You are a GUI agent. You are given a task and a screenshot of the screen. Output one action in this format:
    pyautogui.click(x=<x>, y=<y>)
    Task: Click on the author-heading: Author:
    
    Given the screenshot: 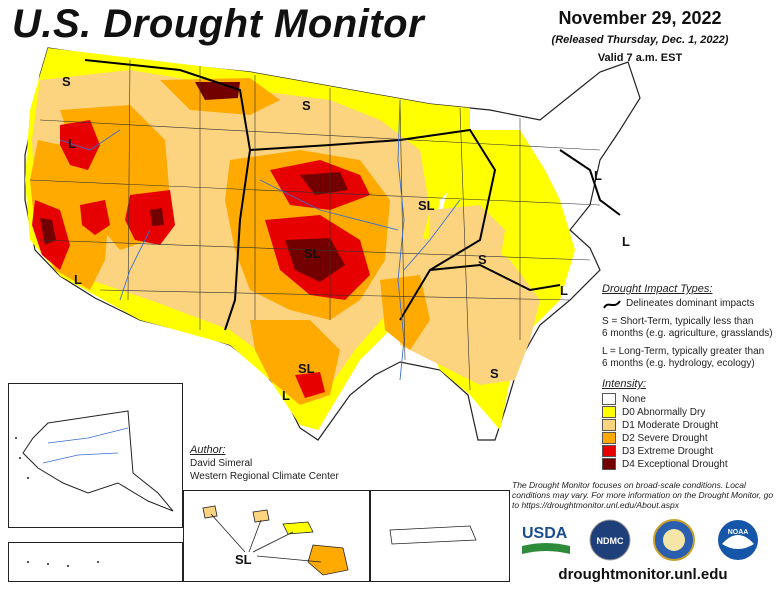 What is the action you would take?
    pyautogui.click(x=208, y=450)
    